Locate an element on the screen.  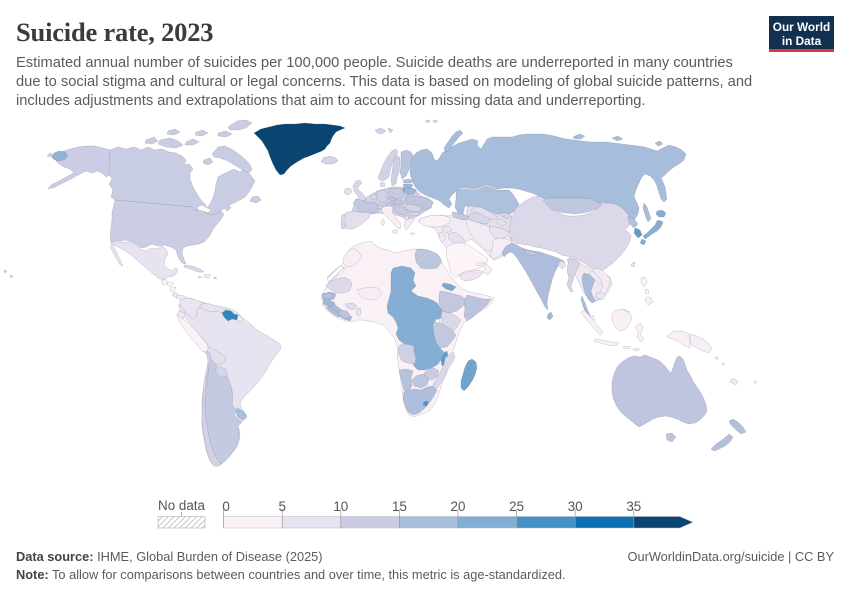
svg-text: 15 is located at coordinates (399, 506).